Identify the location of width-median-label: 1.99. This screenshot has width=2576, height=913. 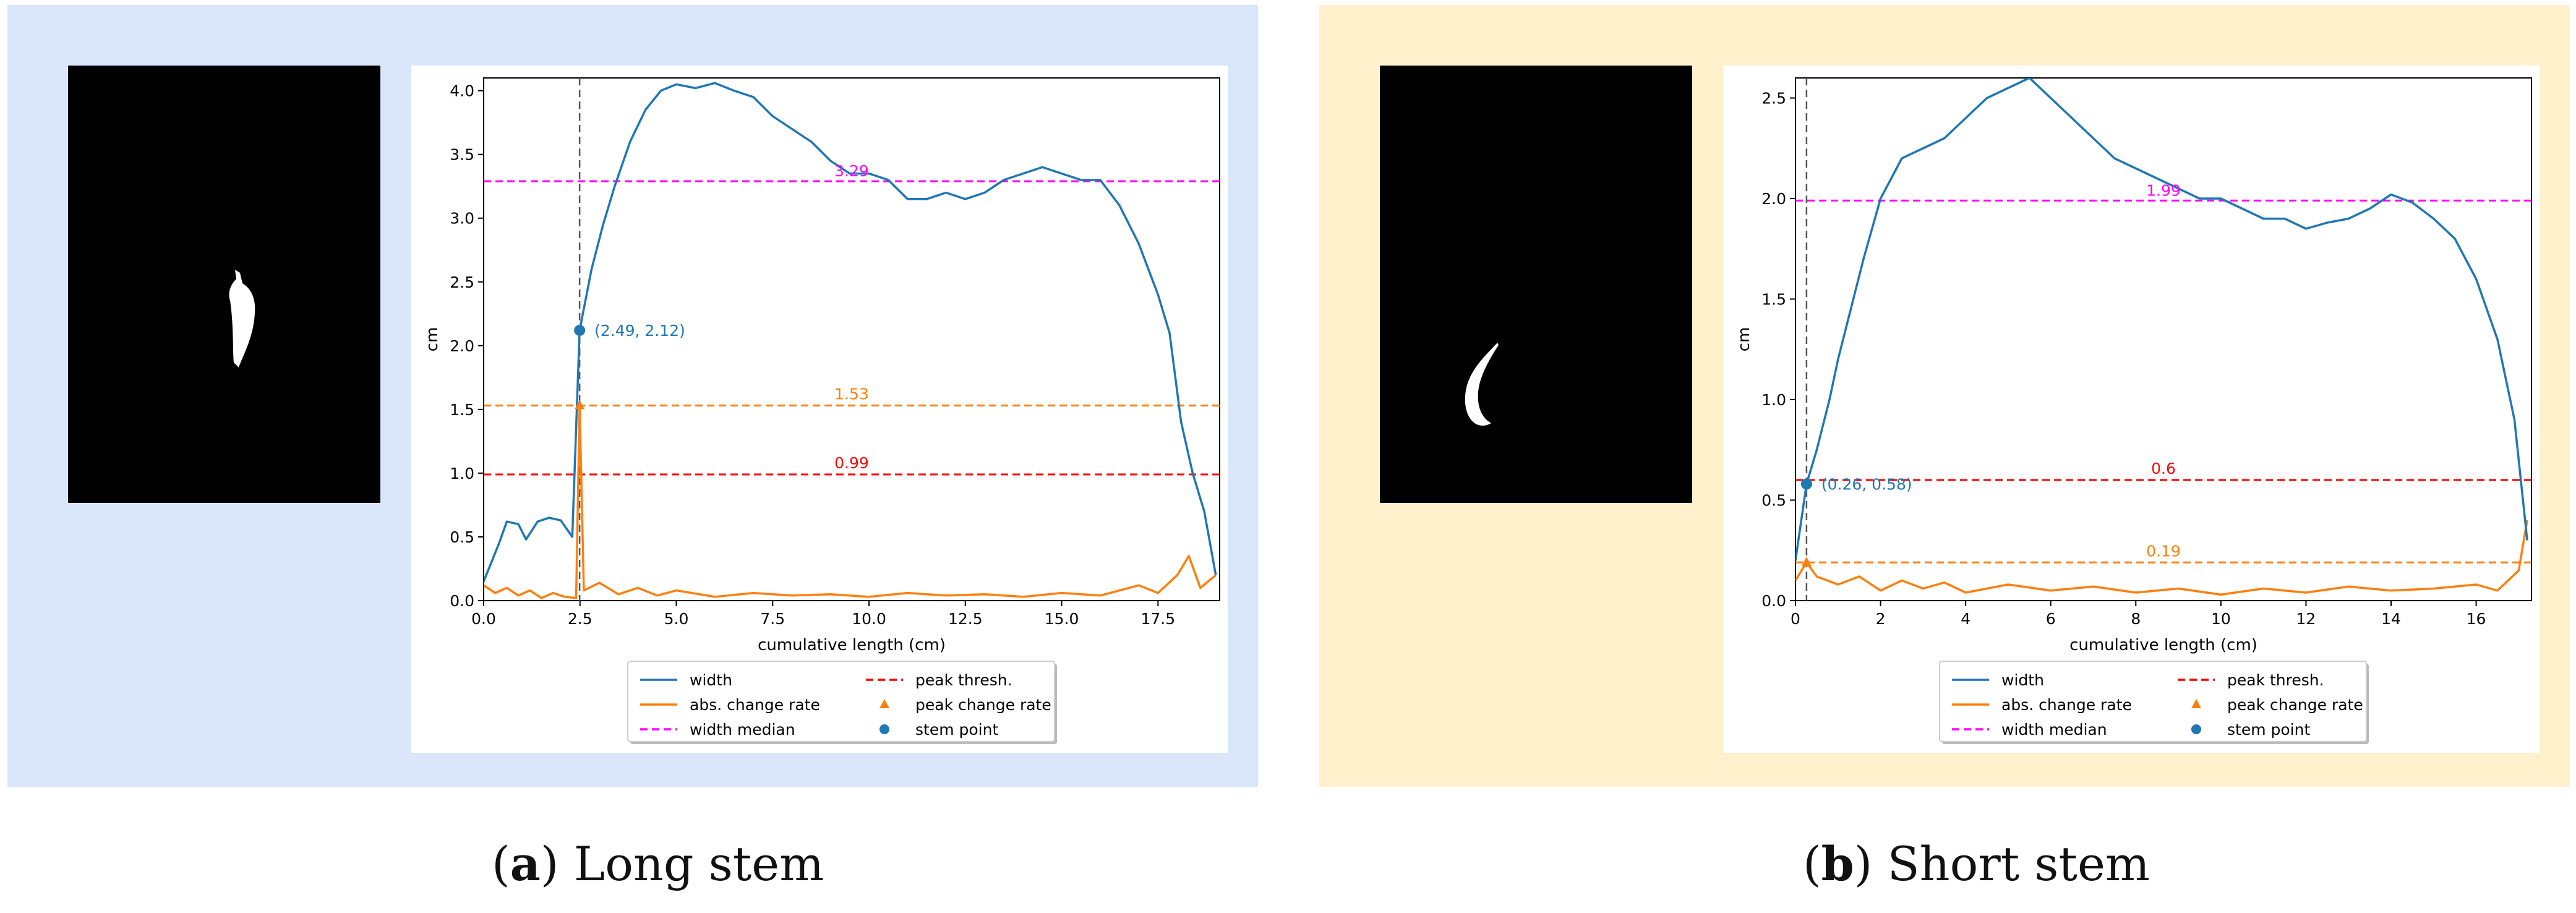
(2163, 190).